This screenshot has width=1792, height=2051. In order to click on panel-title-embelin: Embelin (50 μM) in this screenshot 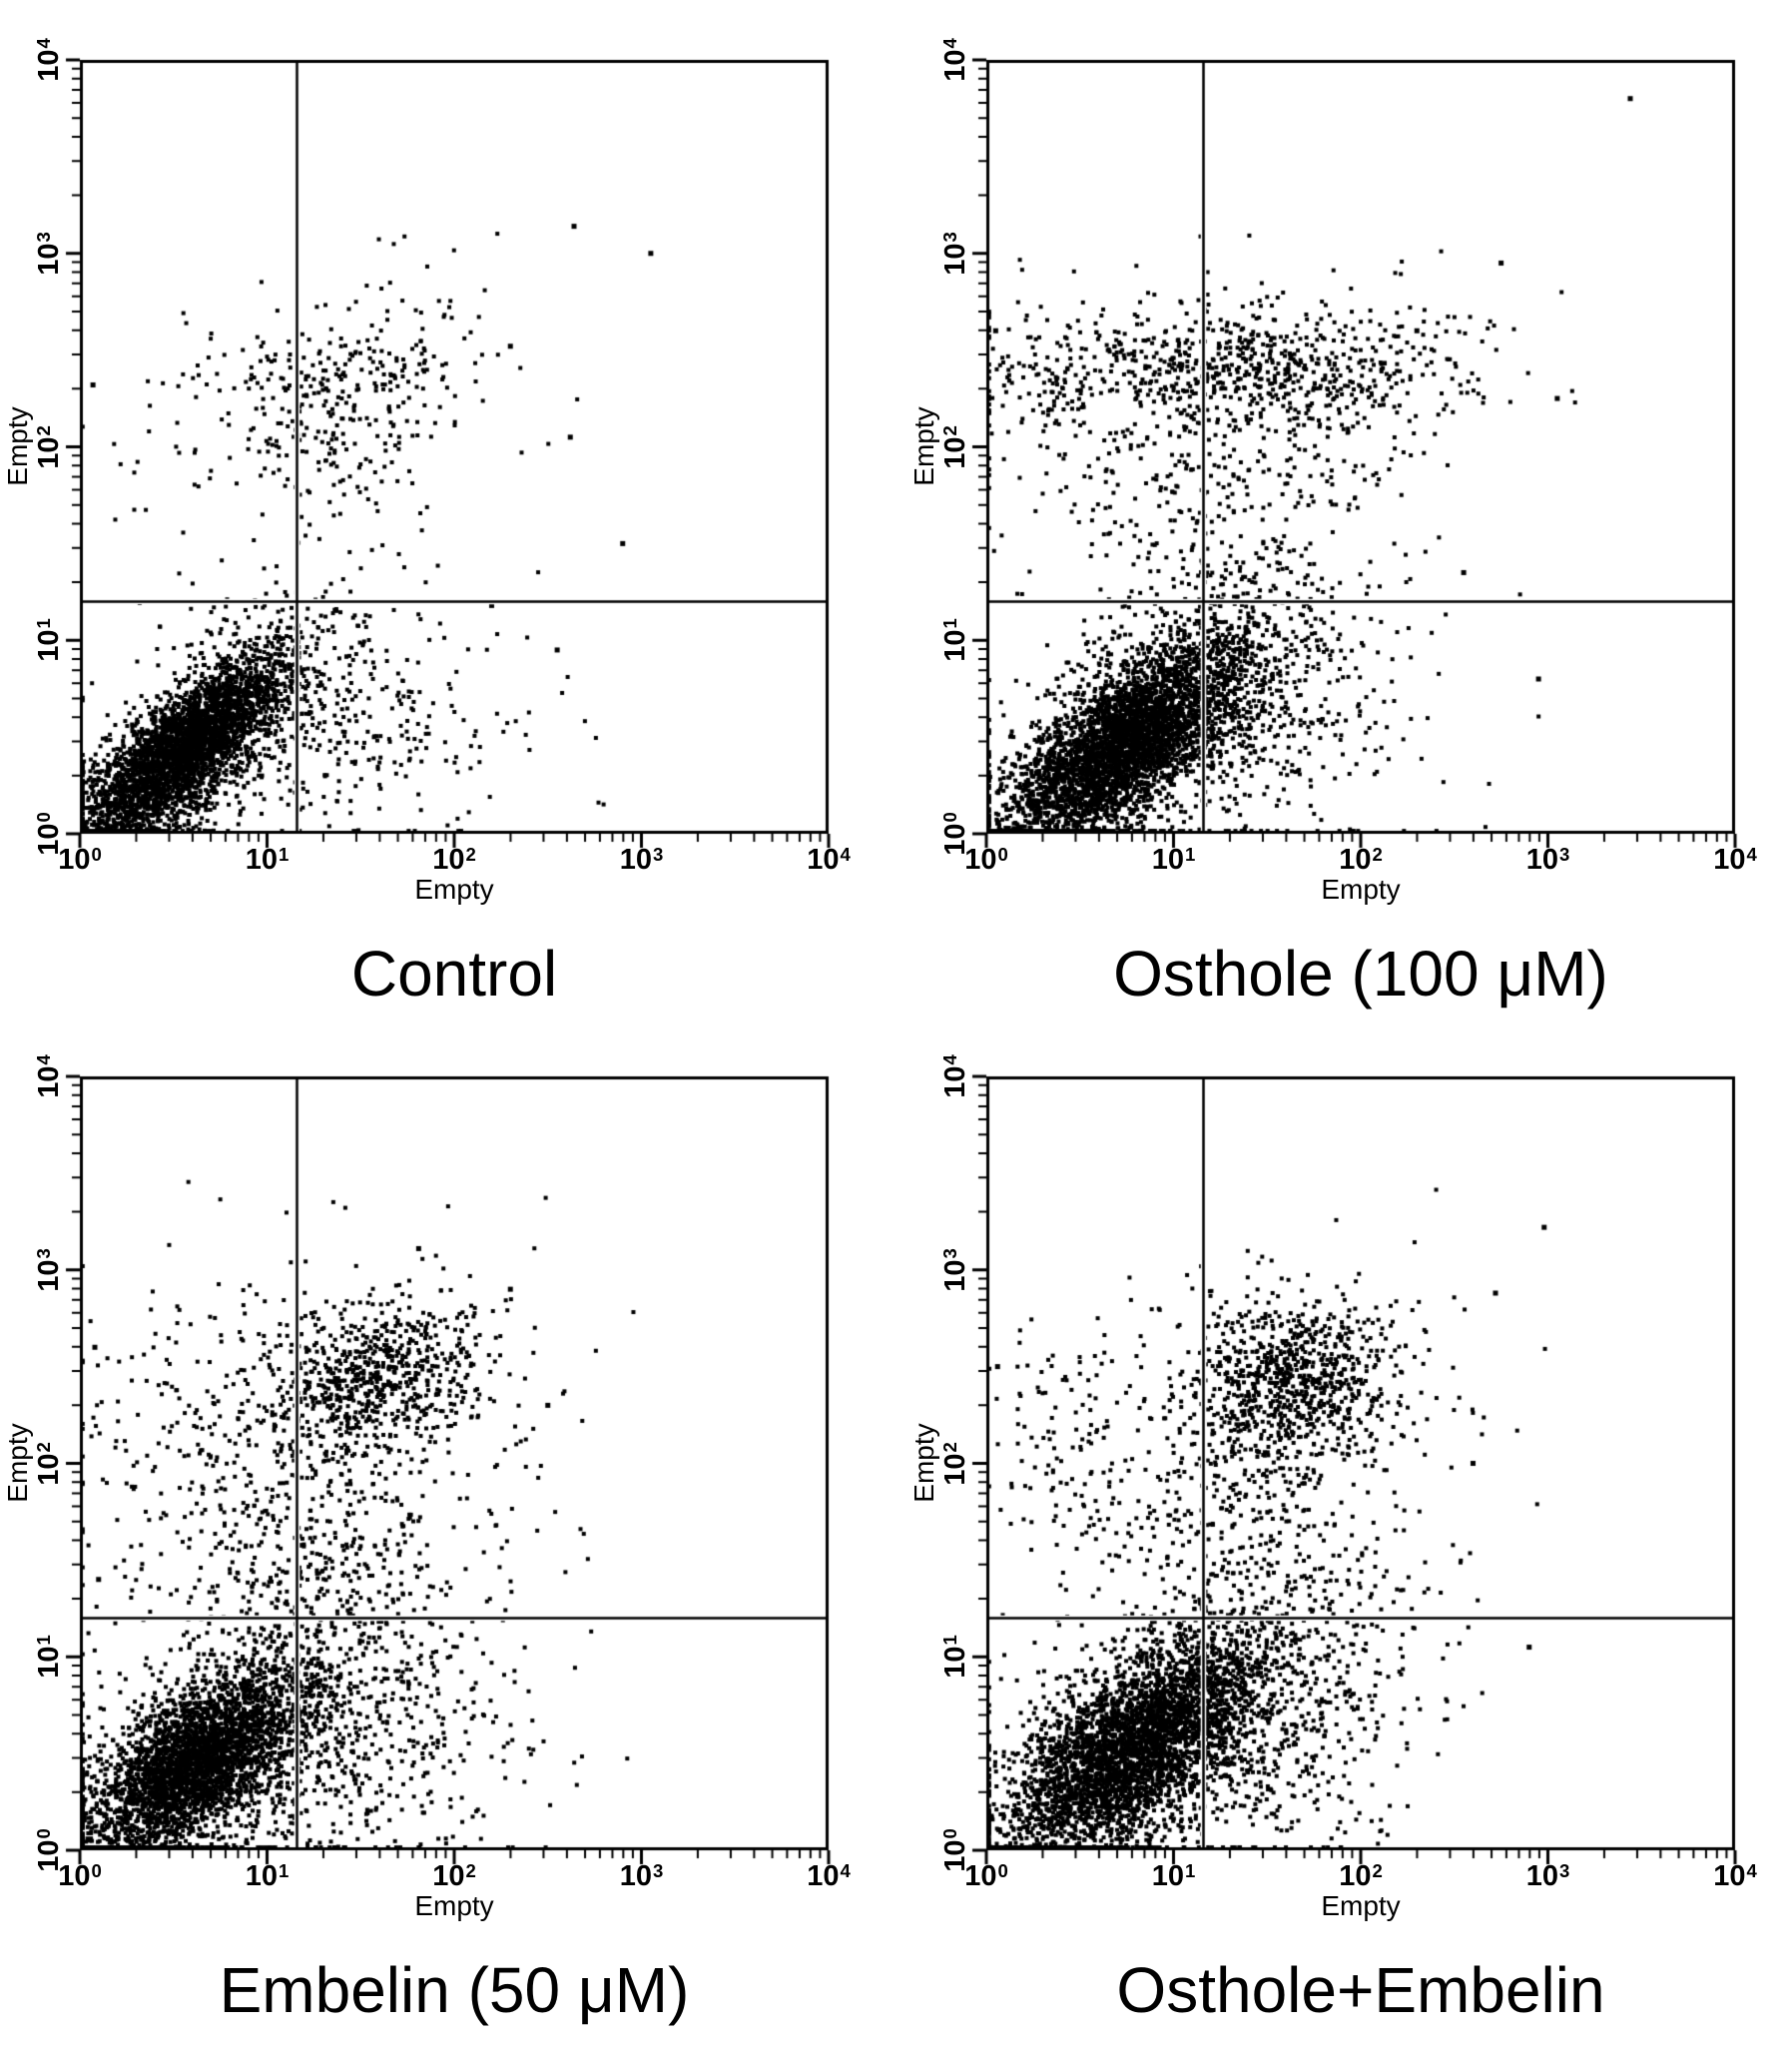, I will do `click(454, 1990)`.